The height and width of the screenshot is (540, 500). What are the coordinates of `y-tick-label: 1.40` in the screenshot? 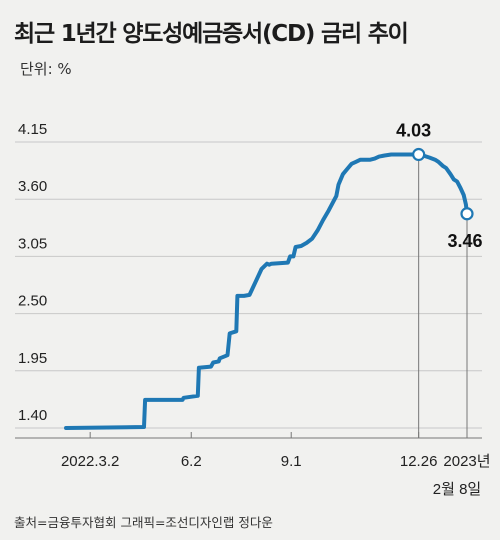 It's located at (32, 415).